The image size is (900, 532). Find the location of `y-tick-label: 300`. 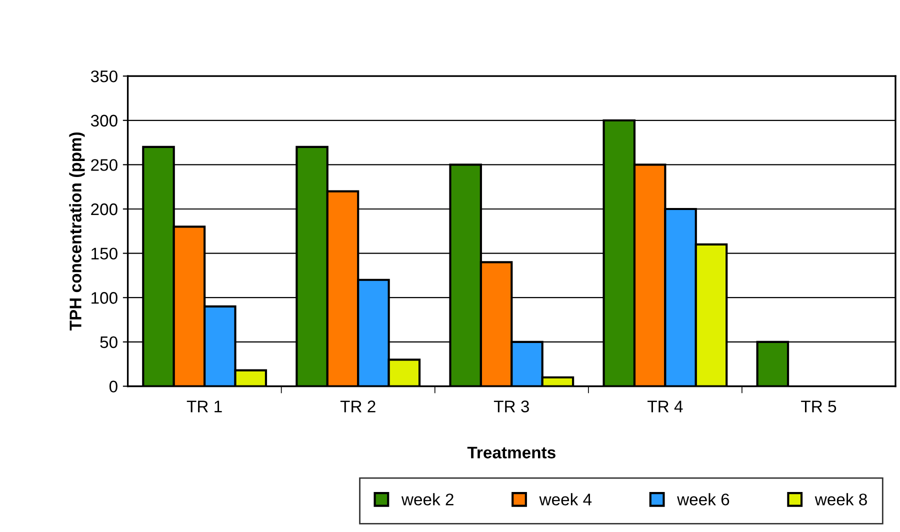

y-tick-label: 300 is located at coordinates (104, 120).